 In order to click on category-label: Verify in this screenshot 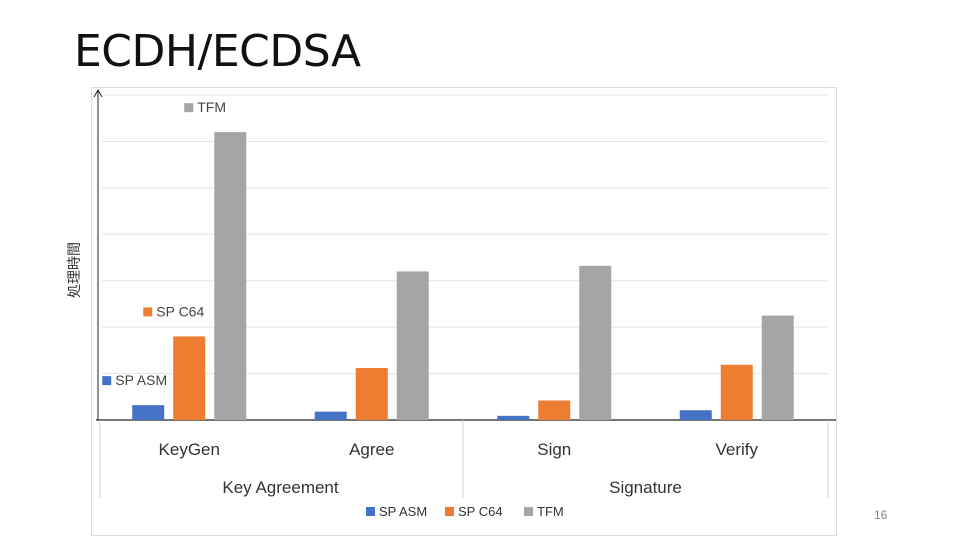, I will do `click(736, 449)`.